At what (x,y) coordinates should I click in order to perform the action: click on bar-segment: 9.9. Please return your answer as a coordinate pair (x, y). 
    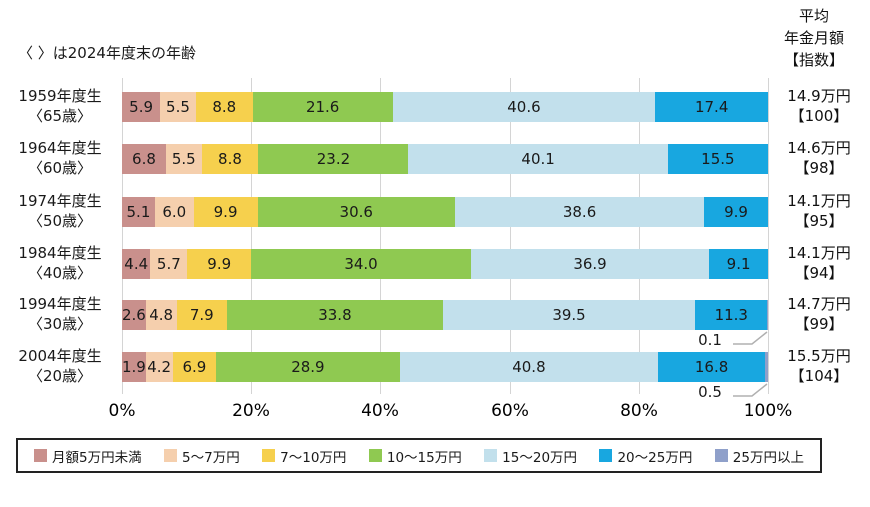
    Looking at the image, I should click on (736, 212).